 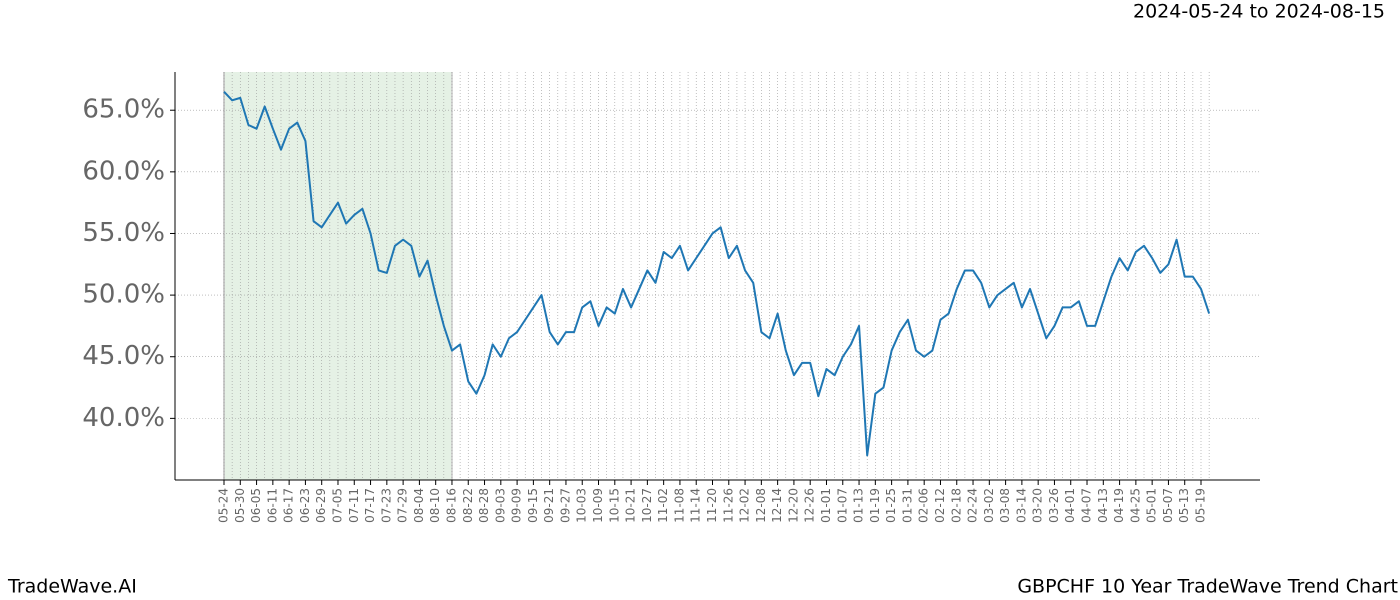 I want to click on x-tick-label: 03-08, so click(x=1005, y=505).